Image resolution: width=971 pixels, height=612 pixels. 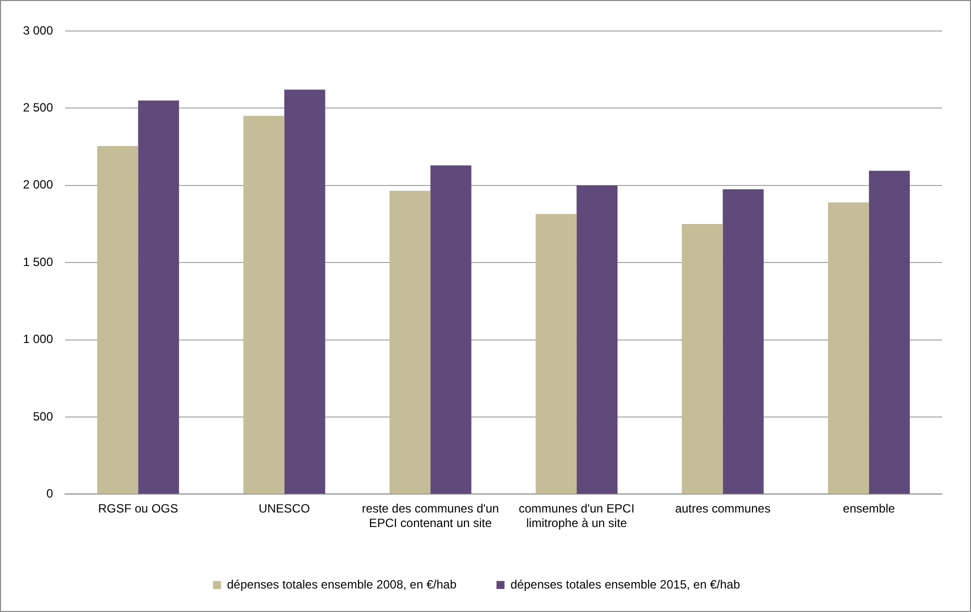 I want to click on x-tick-label: ensemble, so click(x=869, y=509).